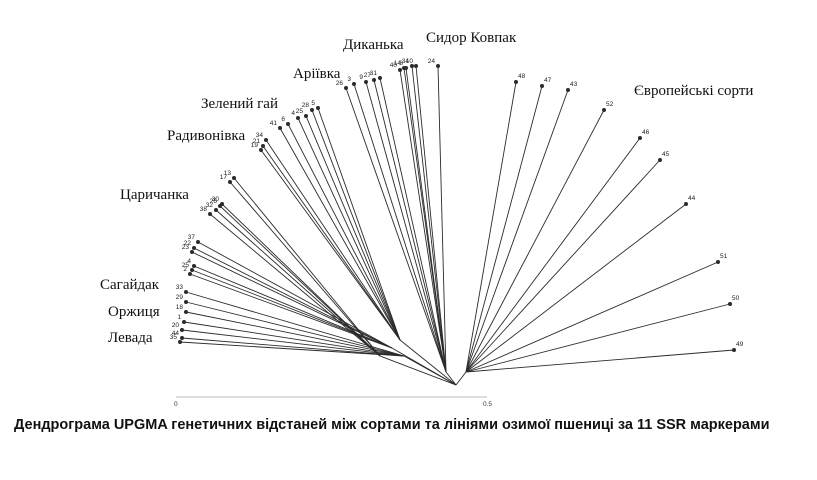 Image resolution: width=817 pixels, height=480 pixels. Describe the element at coordinates (736, 298) in the screenshot. I see `leaf-label: 50` at that location.